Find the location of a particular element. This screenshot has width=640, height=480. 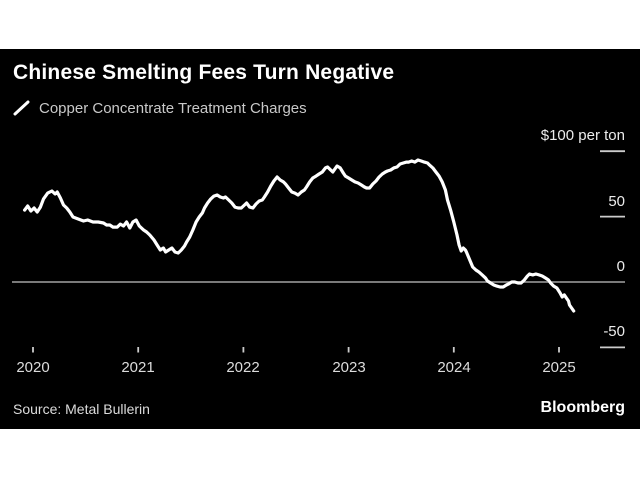

x-tick-label-2020: 2020 is located at coordinates (33, 367).